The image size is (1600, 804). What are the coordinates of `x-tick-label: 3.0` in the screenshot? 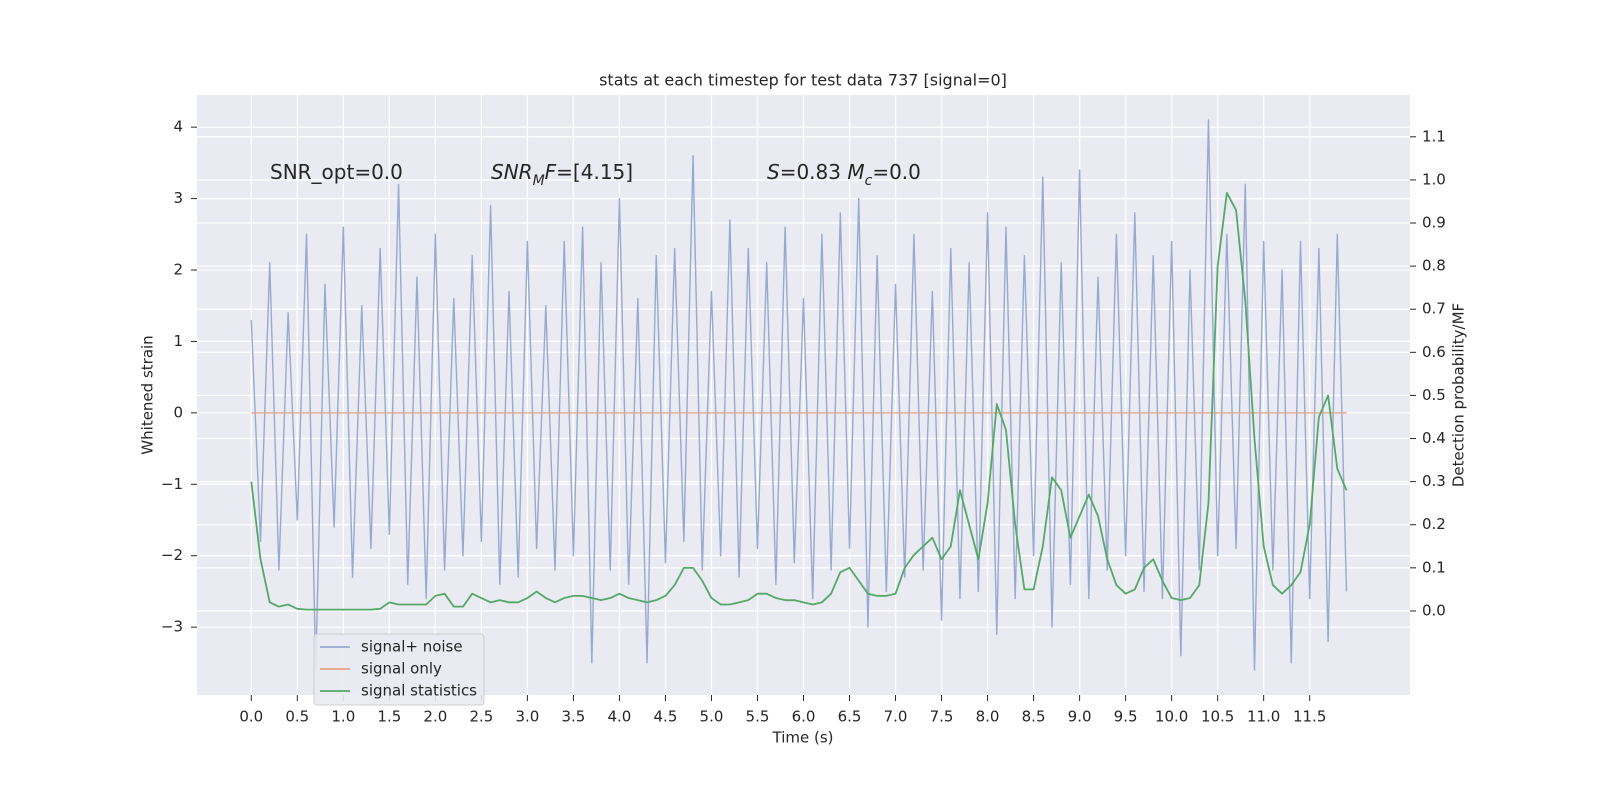 It's located at (527, 717).